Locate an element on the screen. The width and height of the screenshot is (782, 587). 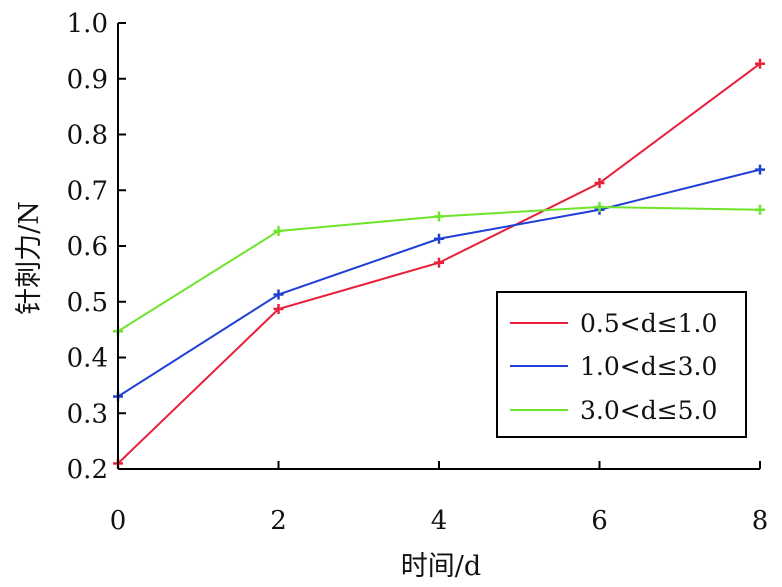
y-ticks: 0.2 0.3 0.4 0.5 0.6 0.7 0.8 0.9 1.0 is located at coordinates (96, 247).